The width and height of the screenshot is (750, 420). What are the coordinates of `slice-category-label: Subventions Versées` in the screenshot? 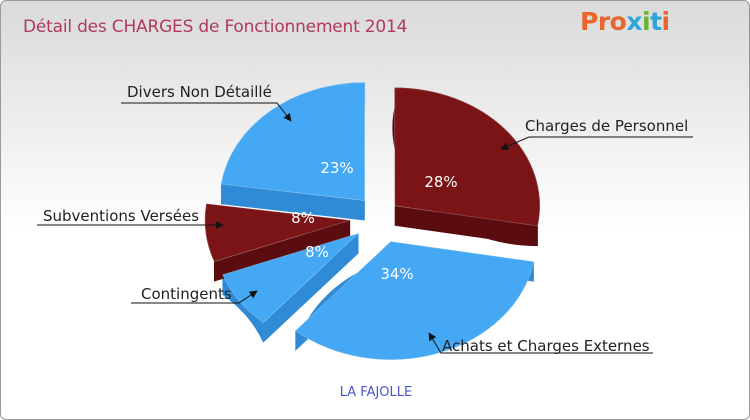 It's located at (121, 216).